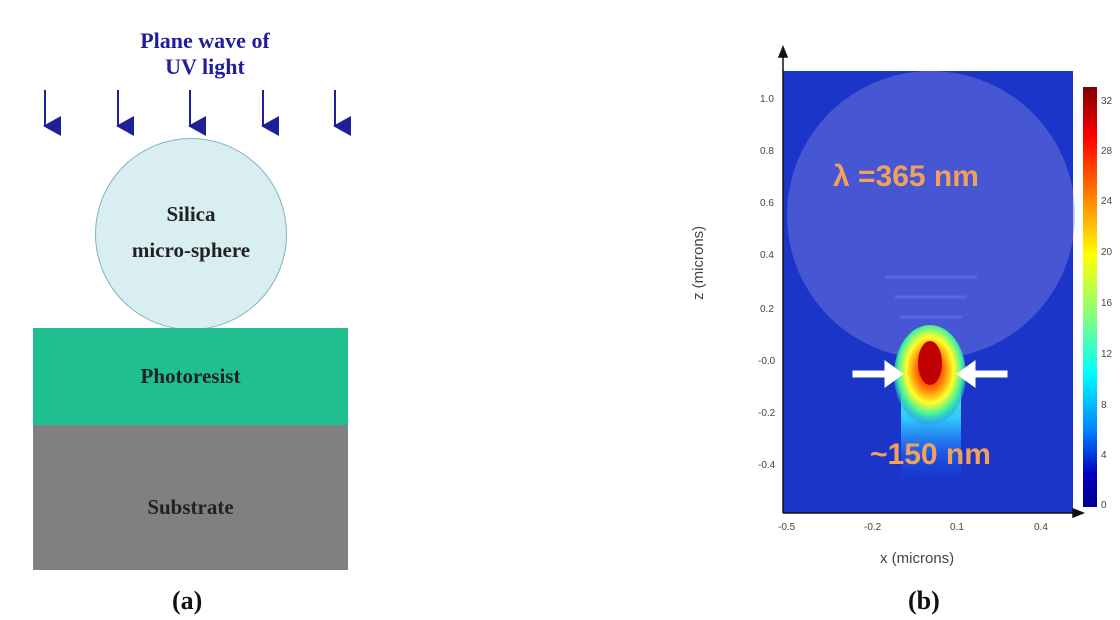 The height and width of the screenshot is (620, 1120). What do you see at coordinates (187, 600) in the screenshot?
I see `panel-a-label: (a)` at bounding box center [187, 600].